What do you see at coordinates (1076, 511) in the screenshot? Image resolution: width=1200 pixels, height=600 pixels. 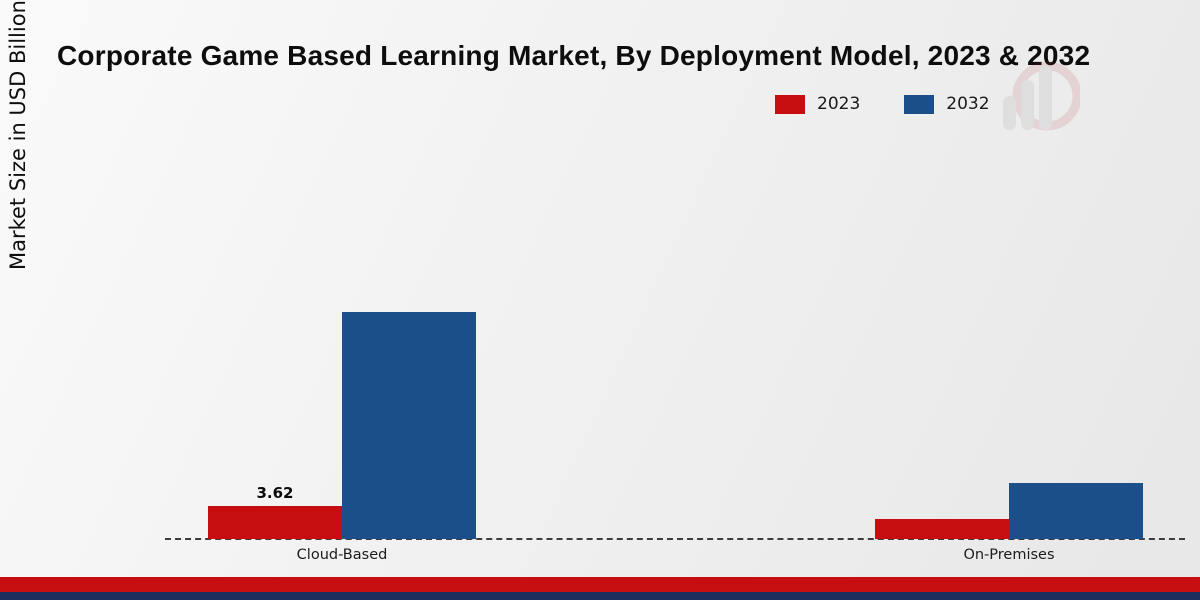 I see `bar-2032-on-premises` at bounding box center [1076, 511].